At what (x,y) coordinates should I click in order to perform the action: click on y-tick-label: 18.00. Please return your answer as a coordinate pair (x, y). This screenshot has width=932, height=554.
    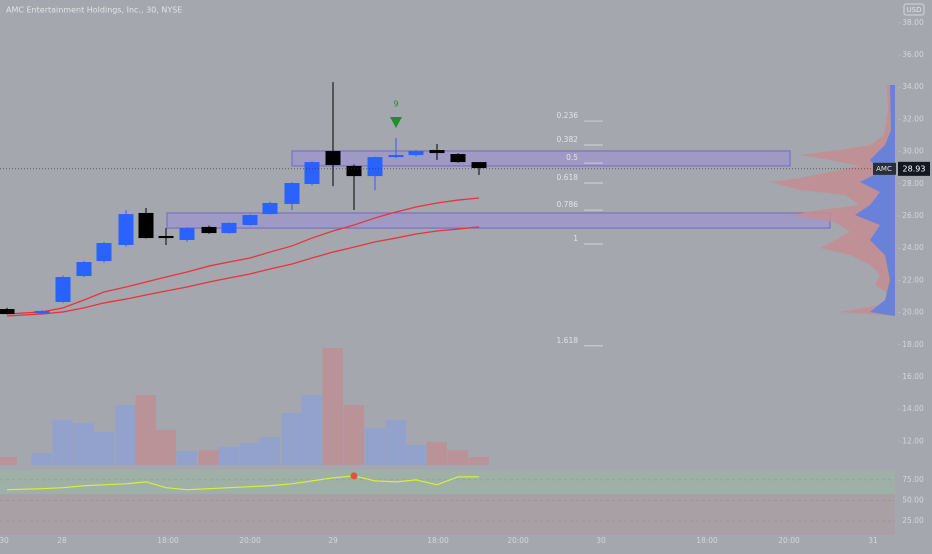
    Looking at the image, I should click on (913, 344).